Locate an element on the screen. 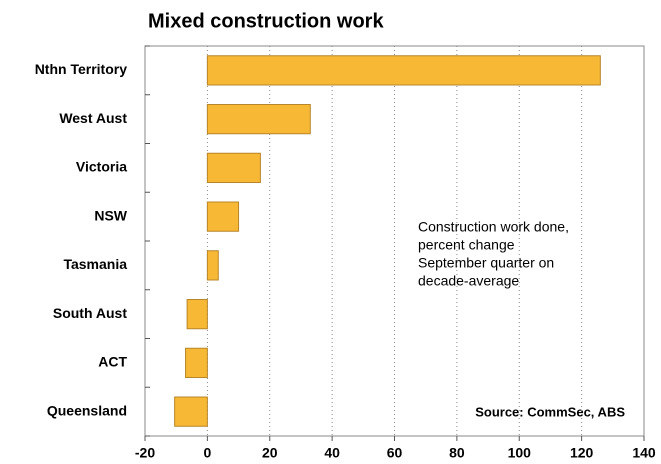  x-tick-label: 140 is located at coordinates (644, 453).